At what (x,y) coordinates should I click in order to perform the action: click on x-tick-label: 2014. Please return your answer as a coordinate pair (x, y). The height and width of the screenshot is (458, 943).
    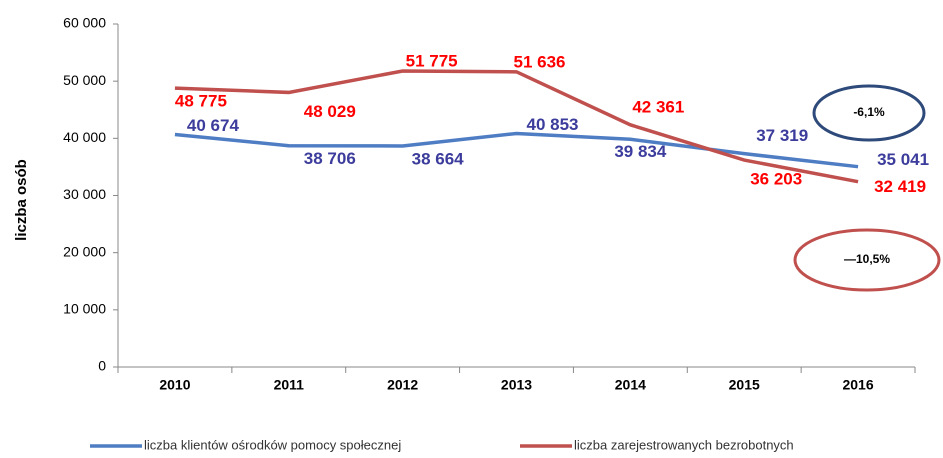
    Looking at the image, I should click on (630, 385).